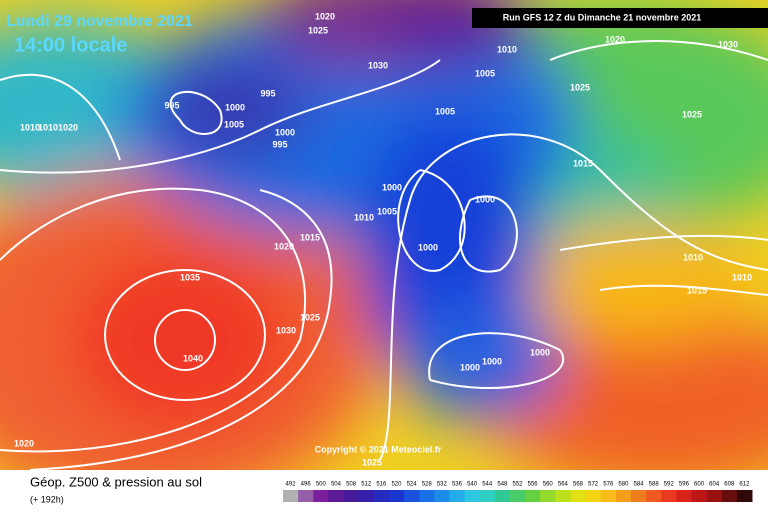  What do you see at coordinates (729, 485) in the screenshot?
I see `colorbar-label: 608` at bounding box center [729, 485].